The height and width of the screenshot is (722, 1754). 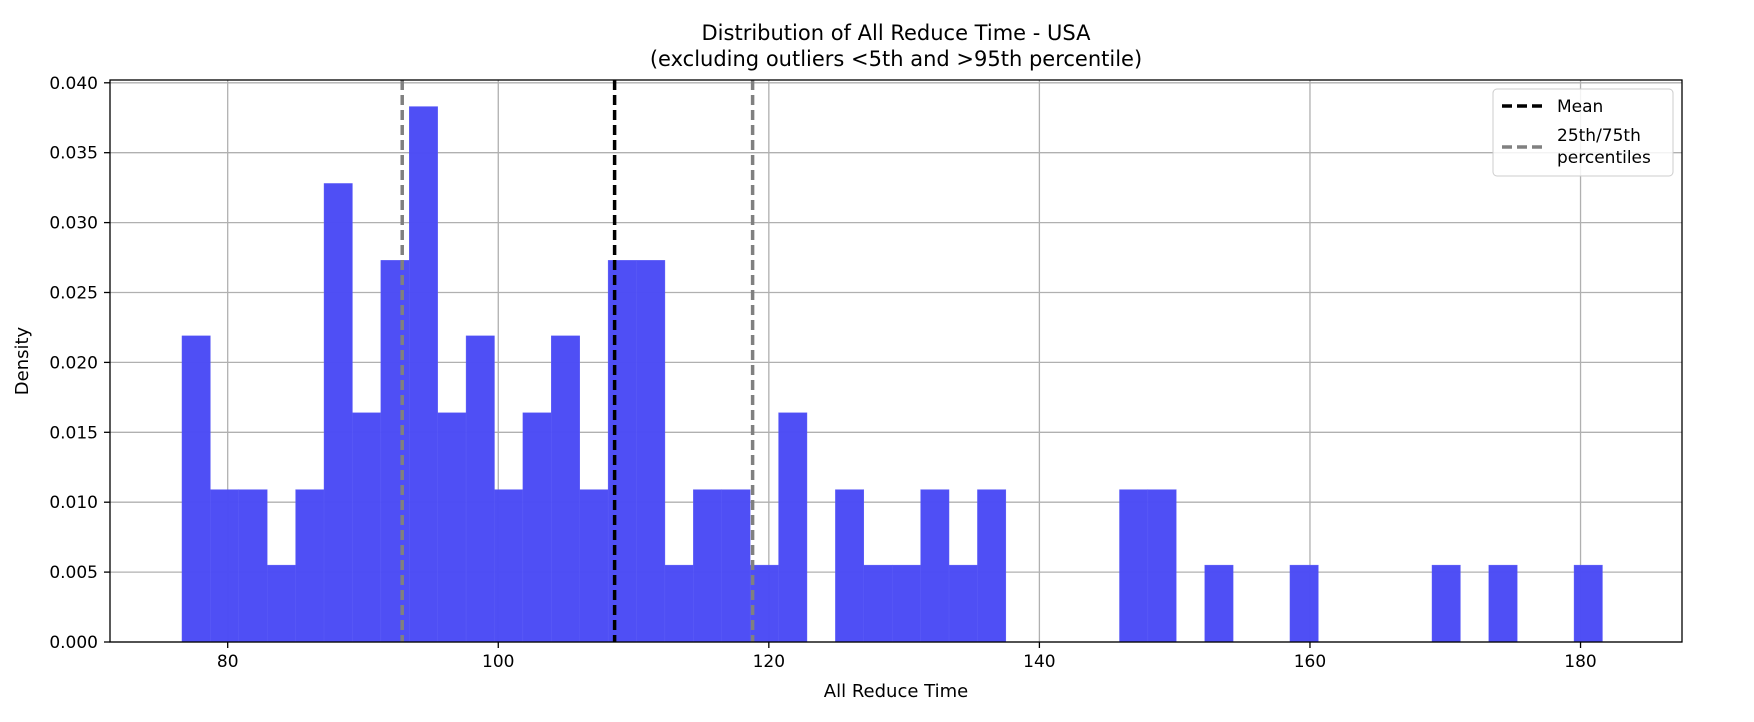 I want to click on x-tick-label: 160, so click(x=1310, y=662).